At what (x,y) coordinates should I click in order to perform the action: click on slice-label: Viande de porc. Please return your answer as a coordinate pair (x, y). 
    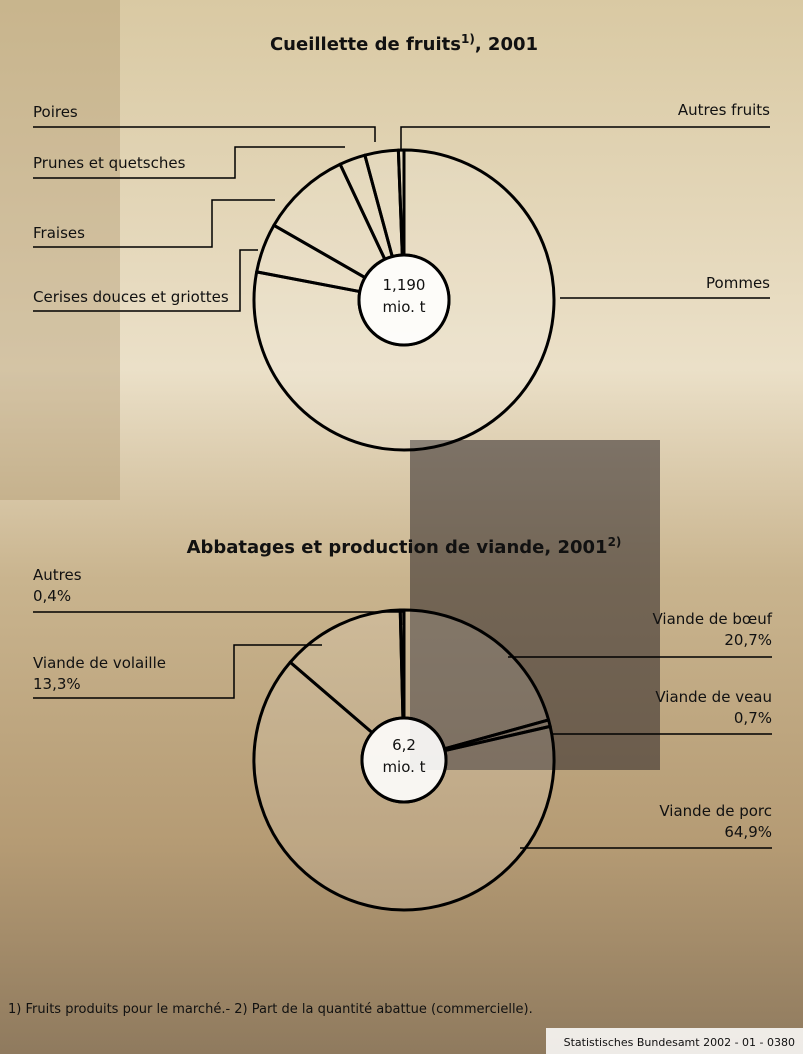
    Looking at the image, I should click on (715, 811).